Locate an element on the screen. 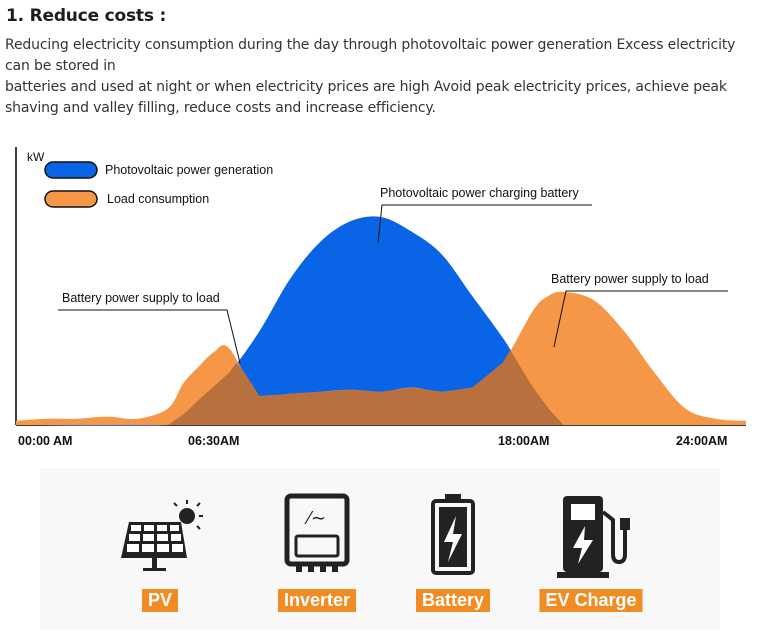  overlap-area is located at coordinates (290, 387).